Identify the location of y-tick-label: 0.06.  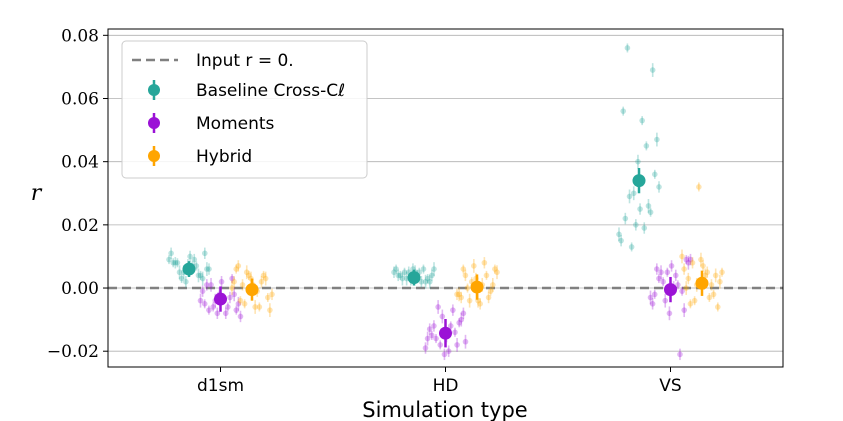
(80, 99).